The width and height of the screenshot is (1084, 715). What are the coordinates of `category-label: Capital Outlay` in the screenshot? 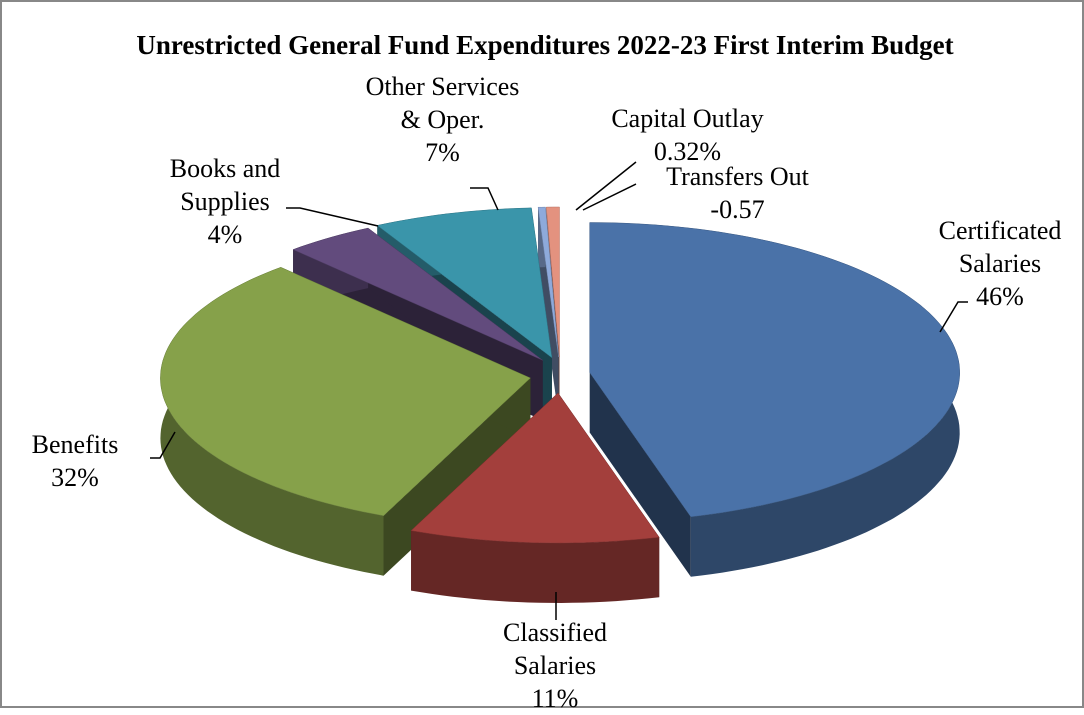 It's located at (687, 118).